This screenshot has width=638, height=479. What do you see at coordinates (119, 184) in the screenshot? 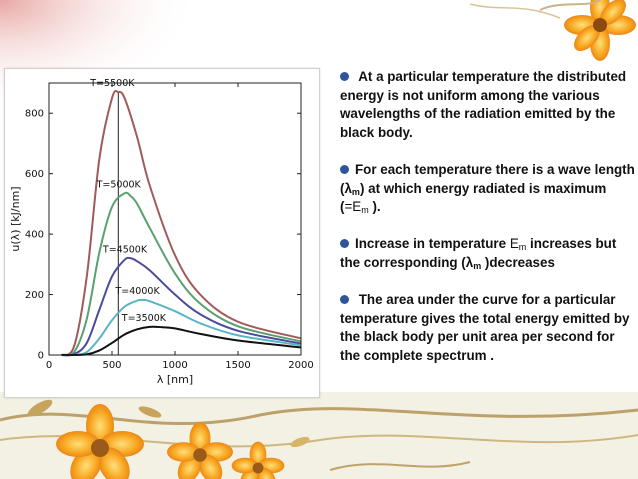
I see `series-label: T=5000K` at bounding box center [119, 184].